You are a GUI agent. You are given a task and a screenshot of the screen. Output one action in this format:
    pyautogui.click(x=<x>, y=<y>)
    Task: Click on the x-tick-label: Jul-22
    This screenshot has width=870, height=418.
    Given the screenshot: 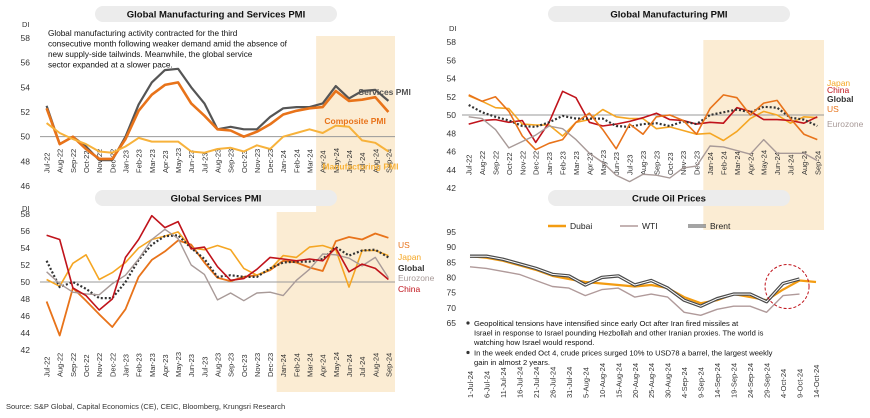 What is the action you would take?
    pyautogui.click(x=47, y=163)
    